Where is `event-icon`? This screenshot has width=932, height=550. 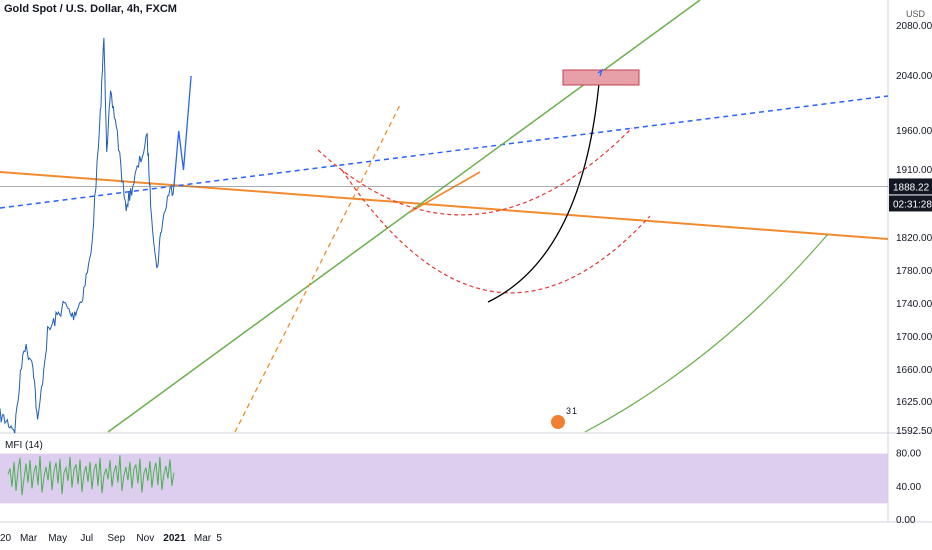
event-icon is located at coordinates (558, 422).